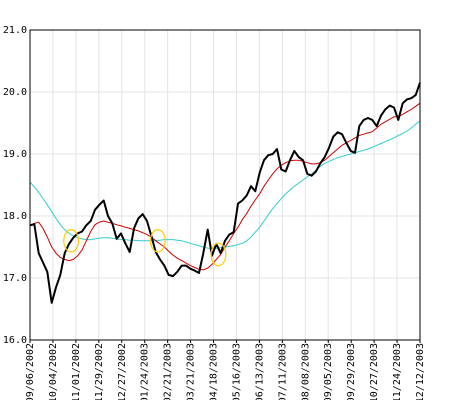 The height and width of the screenshot is (400, 450). What do you see at coordinates (214, 371) in the screenshot?
I see `x-tick-label: 04/18/2003` at bounding box center [214, 371].